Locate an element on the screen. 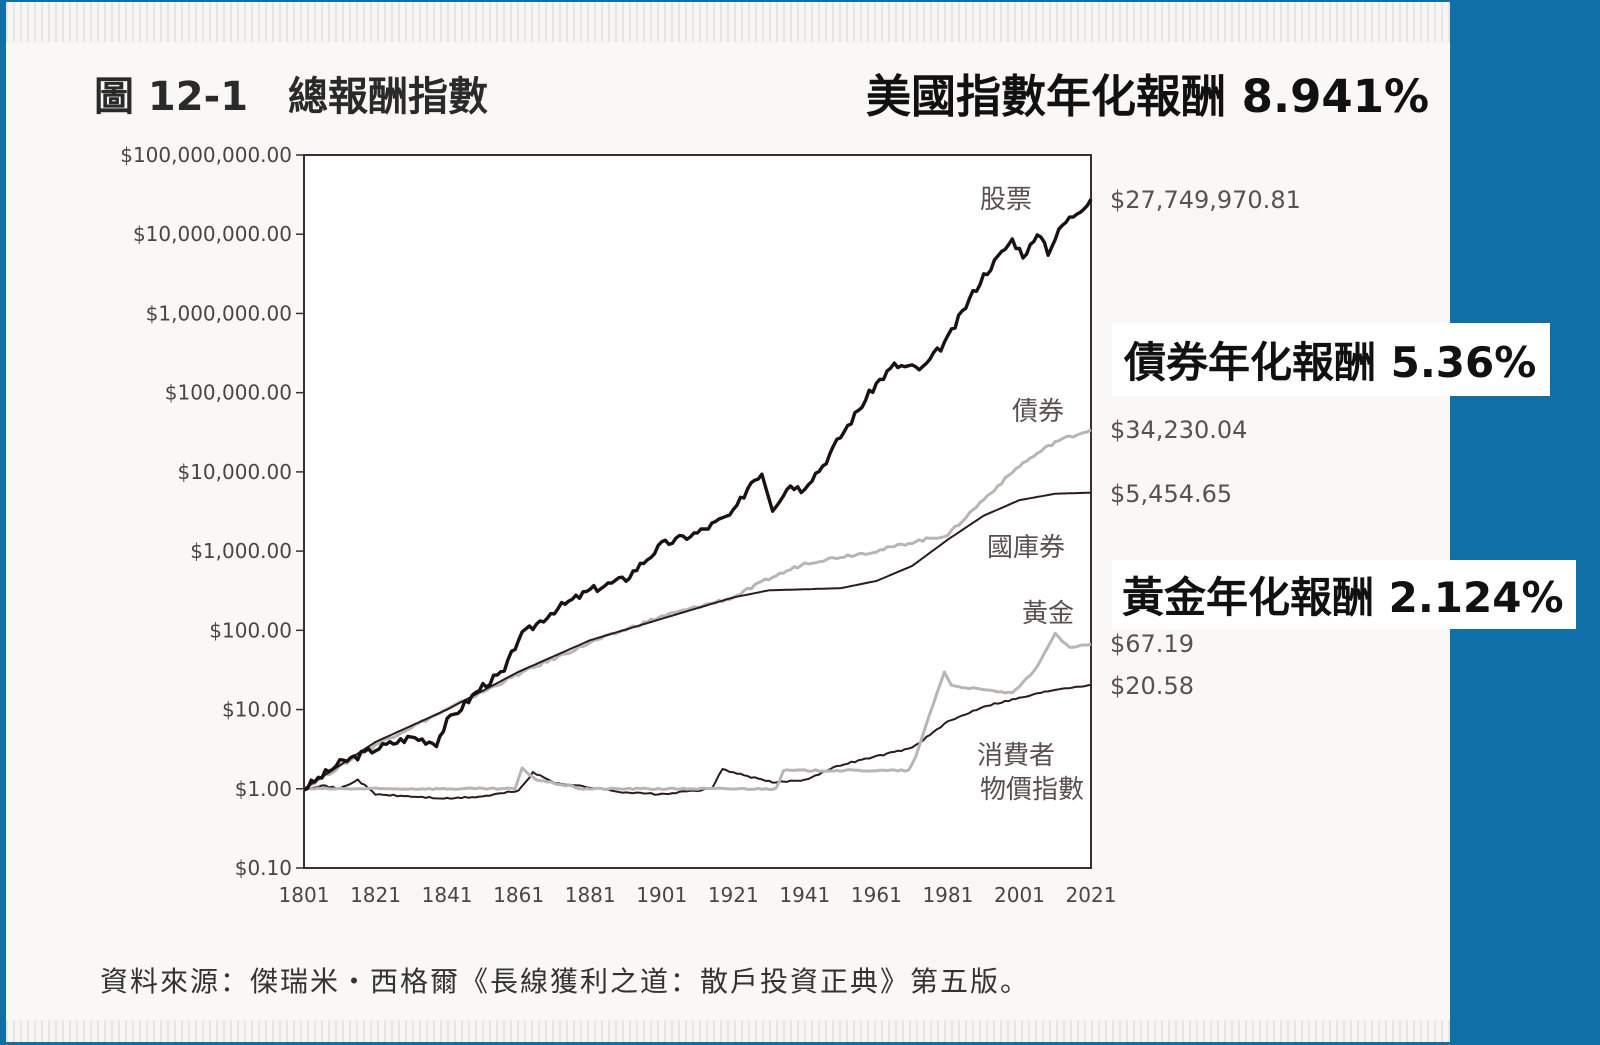 The width and height of the screenshot is (1600, 1045). y-tick-label: $10,000.00 is located at coordinates (234, 472).